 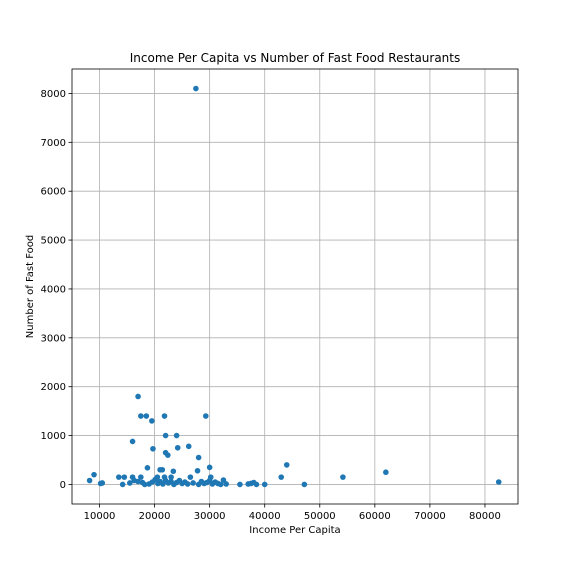 What do you see at coordinates (53, 241) in the screenshot?
I see `y-tick-label: 5000` at bounding box center [53, 241].